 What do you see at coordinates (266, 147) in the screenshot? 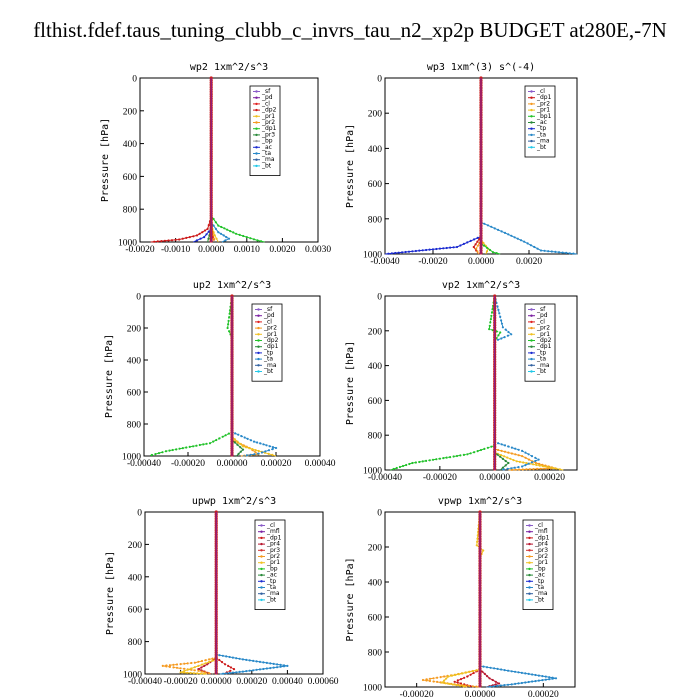
I see `legend-label: _ac` at bounding box center [266, 147].